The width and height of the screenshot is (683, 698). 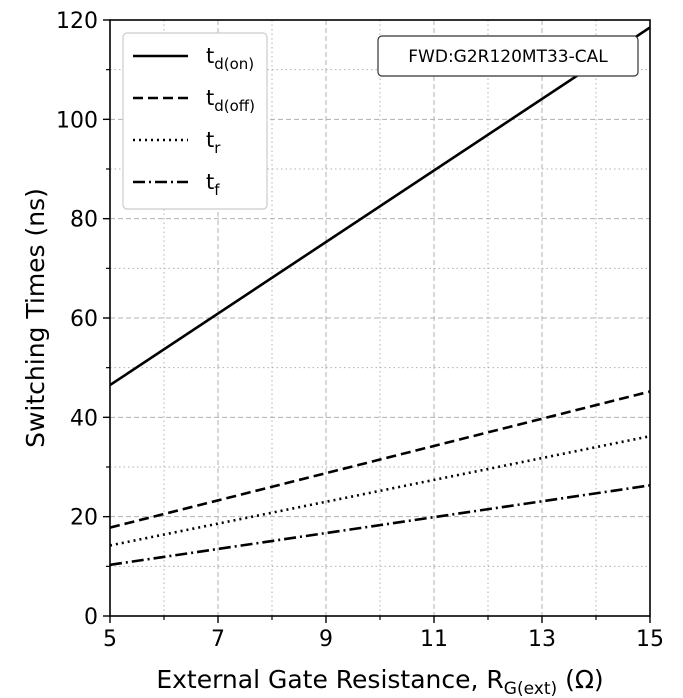 What do you see at coordinates (110, 639) in the screenshot?
I see `x-tick-label: 5` at bounding box center [110, 639].